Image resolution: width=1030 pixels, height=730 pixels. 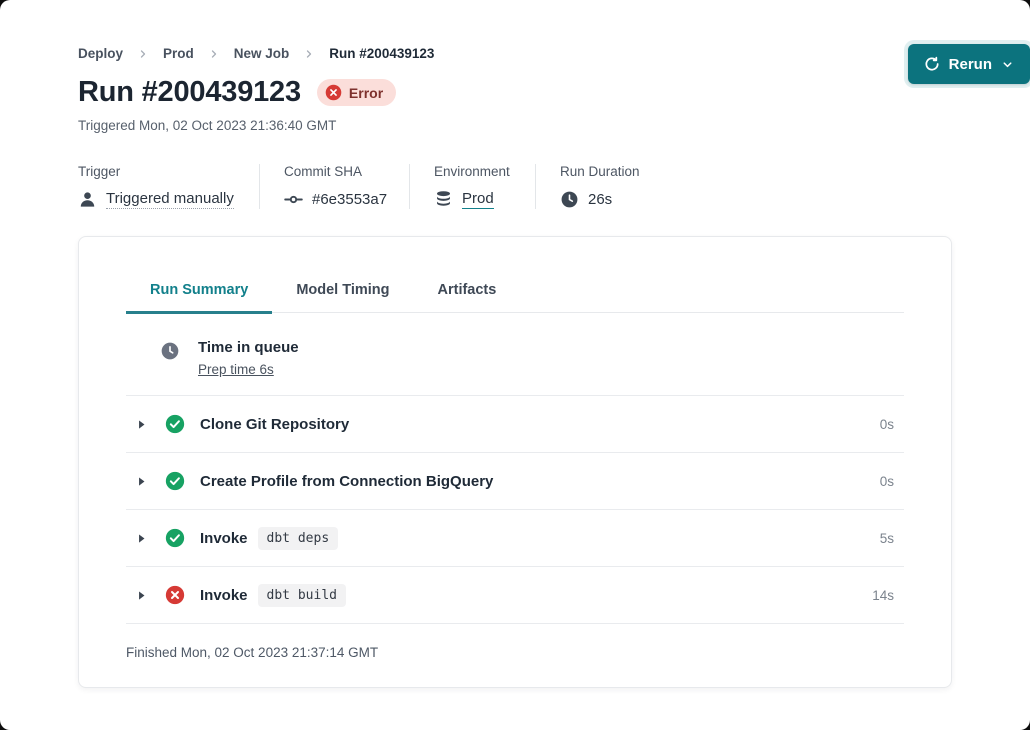 I want to click on tab-run-summary: Run Summary, so click(x=199, y=292).